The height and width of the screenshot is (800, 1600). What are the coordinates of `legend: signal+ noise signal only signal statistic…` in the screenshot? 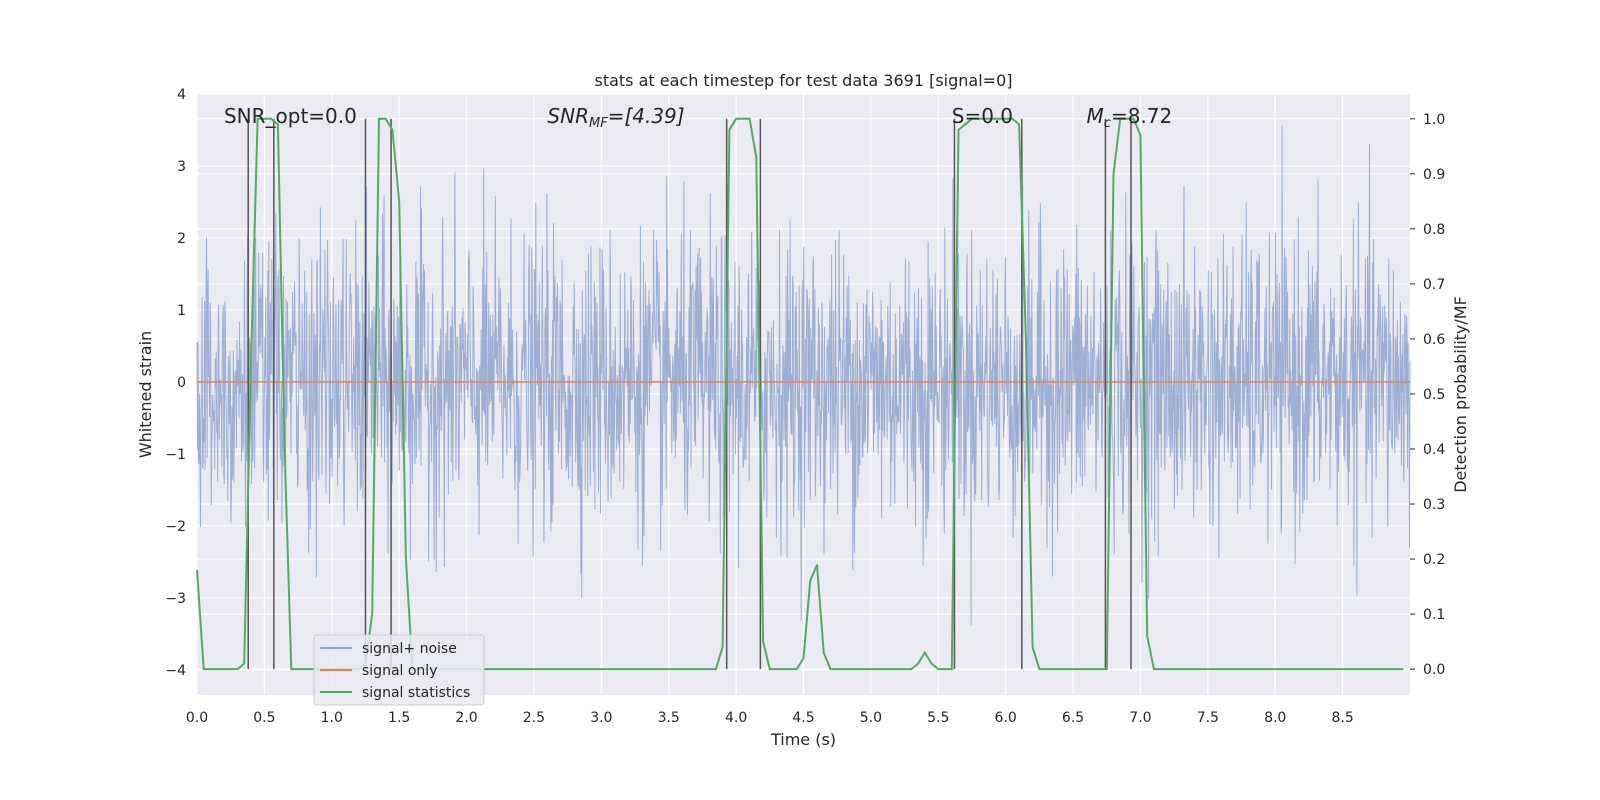 It's located at (399, 670).